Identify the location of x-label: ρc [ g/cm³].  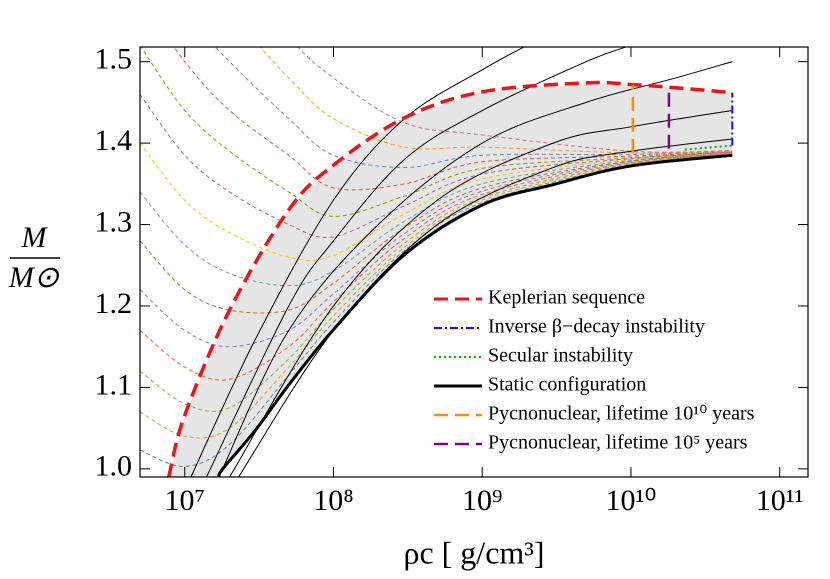
(473, 552).